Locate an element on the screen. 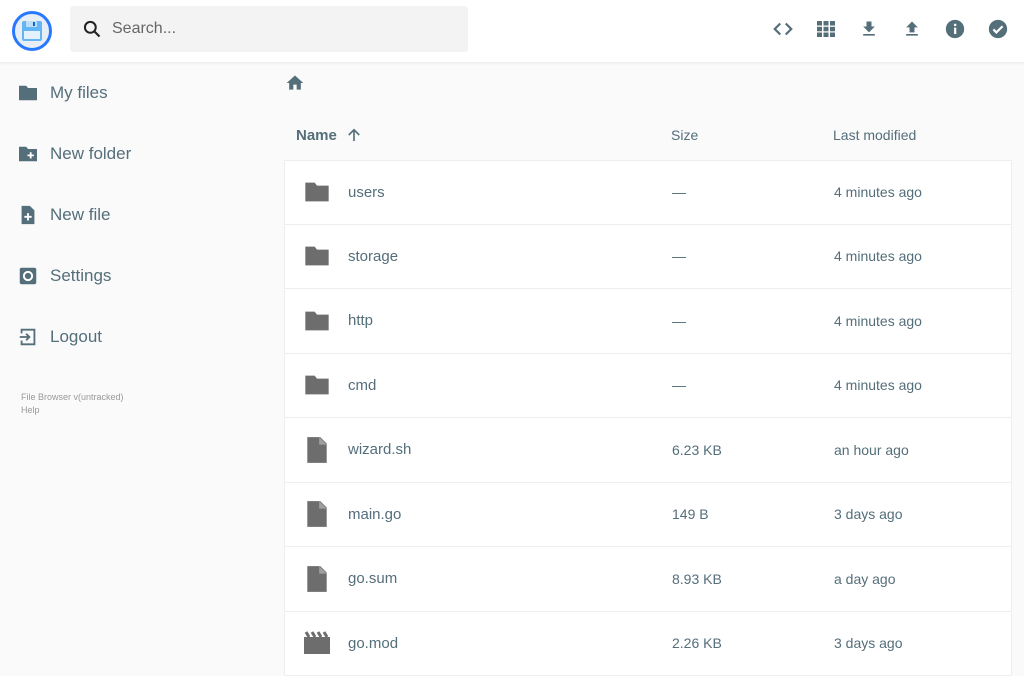  file-modified: a day ago is located at coordinates (865, 579).